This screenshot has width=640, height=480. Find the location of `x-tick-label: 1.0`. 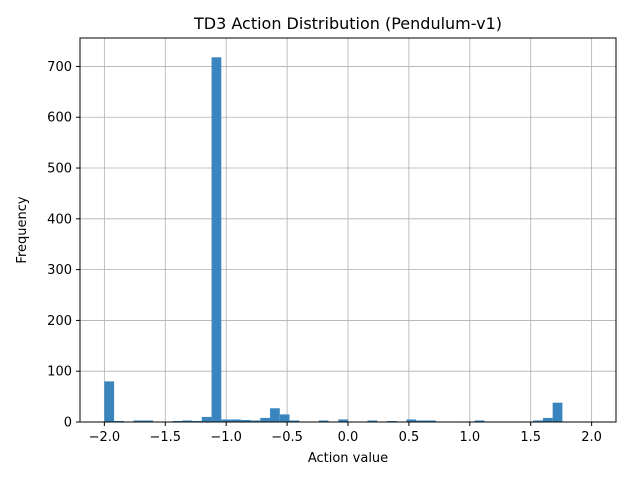

x-tick-label: 1.0 is located at coordinates (469, 437).